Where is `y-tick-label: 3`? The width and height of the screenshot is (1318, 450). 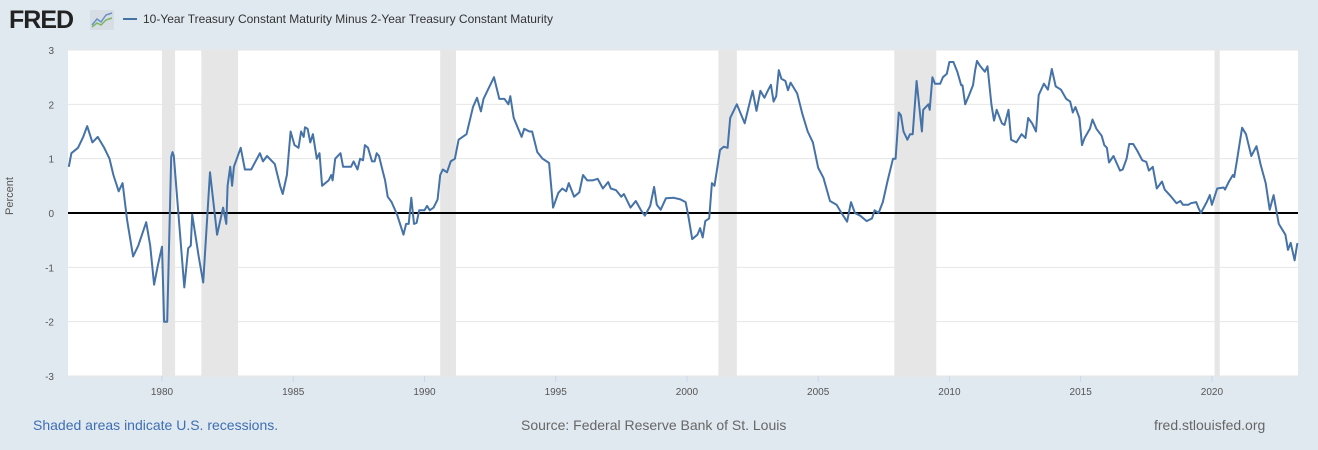
y-tick-label: 3 is located at coordinates (51, 51).